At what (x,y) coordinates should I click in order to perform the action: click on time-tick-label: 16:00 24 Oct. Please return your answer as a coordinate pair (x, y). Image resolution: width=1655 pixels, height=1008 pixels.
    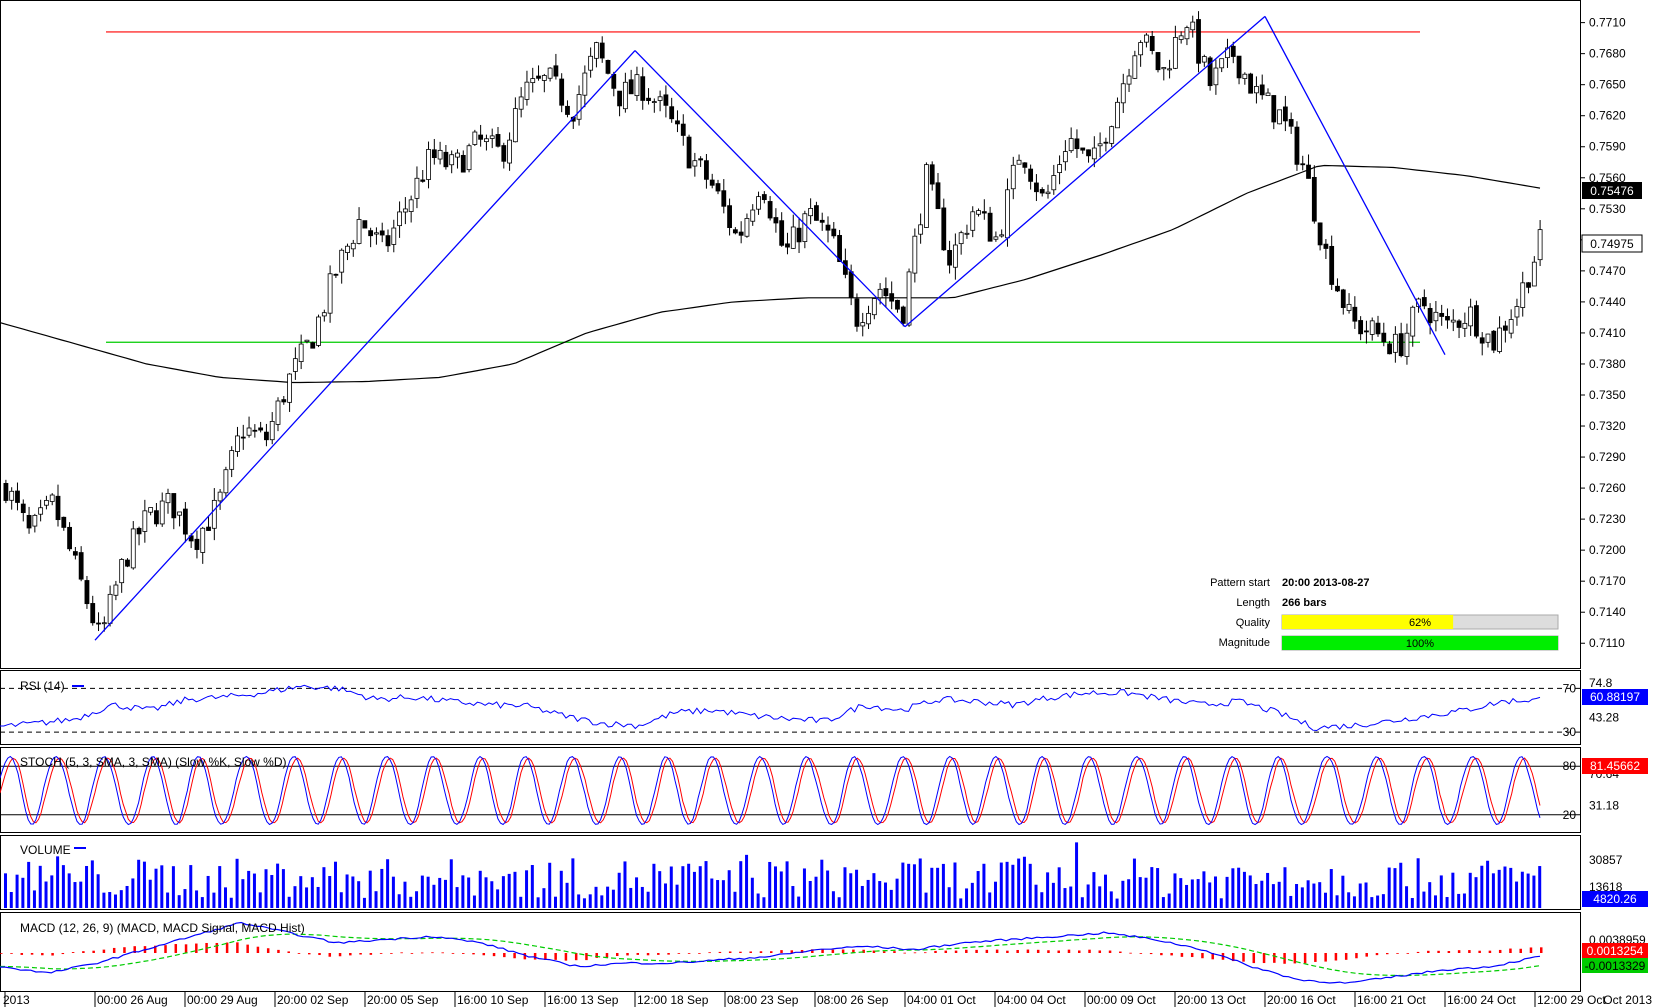
    Looking at the image, I should click on (1481, 1000).